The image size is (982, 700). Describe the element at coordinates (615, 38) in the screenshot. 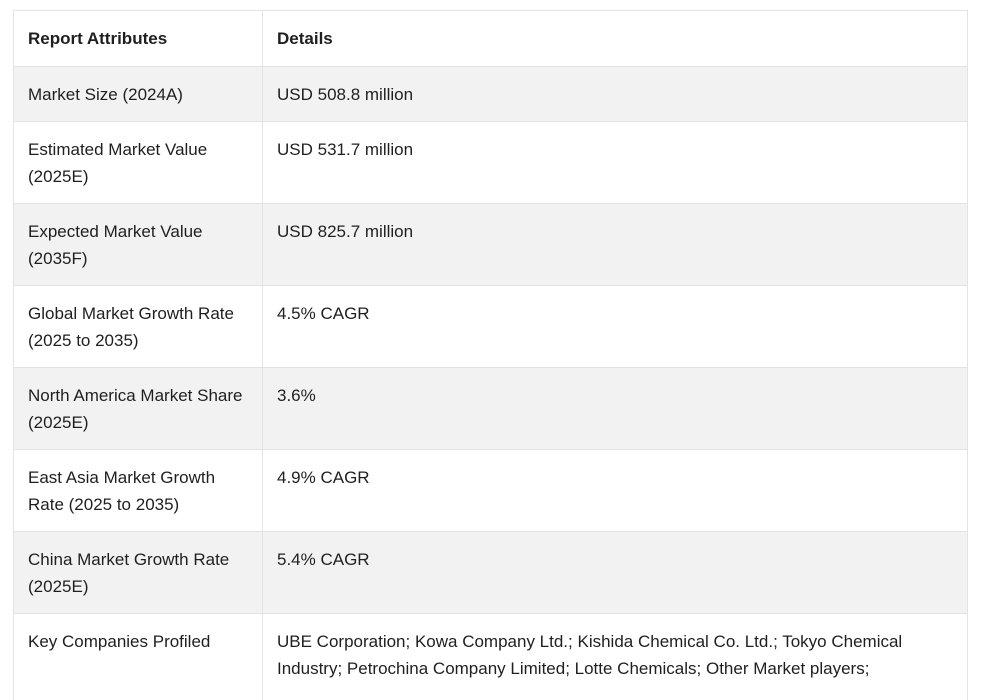

I see `header-details: Details` at that location.